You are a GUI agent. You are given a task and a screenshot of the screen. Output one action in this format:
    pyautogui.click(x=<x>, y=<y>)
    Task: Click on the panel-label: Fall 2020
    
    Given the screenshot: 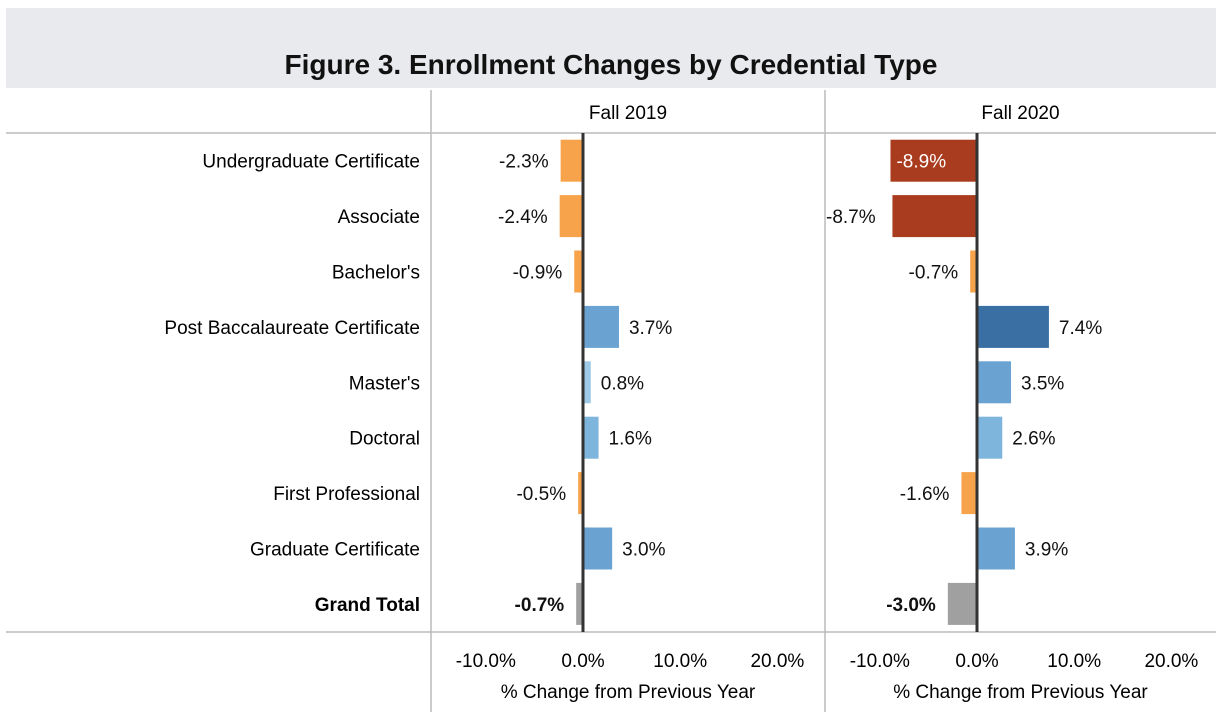 What is the action you would take?
    pyautogui.click(x=1020, y=113)
    